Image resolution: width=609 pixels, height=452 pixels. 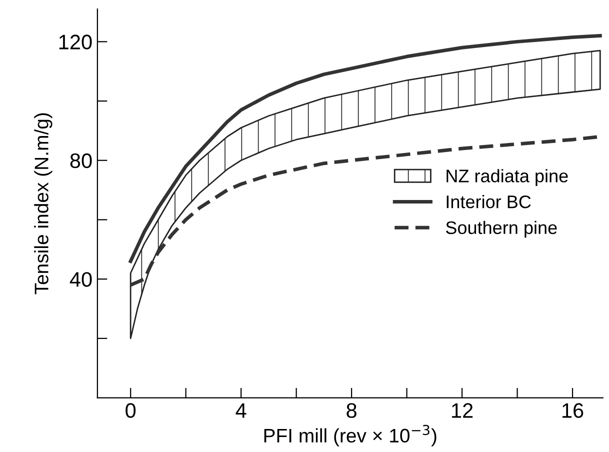 I want to click on x-axis-title: PFI mill (rev × 10$^{−3}$), so click(x=350, y=435).